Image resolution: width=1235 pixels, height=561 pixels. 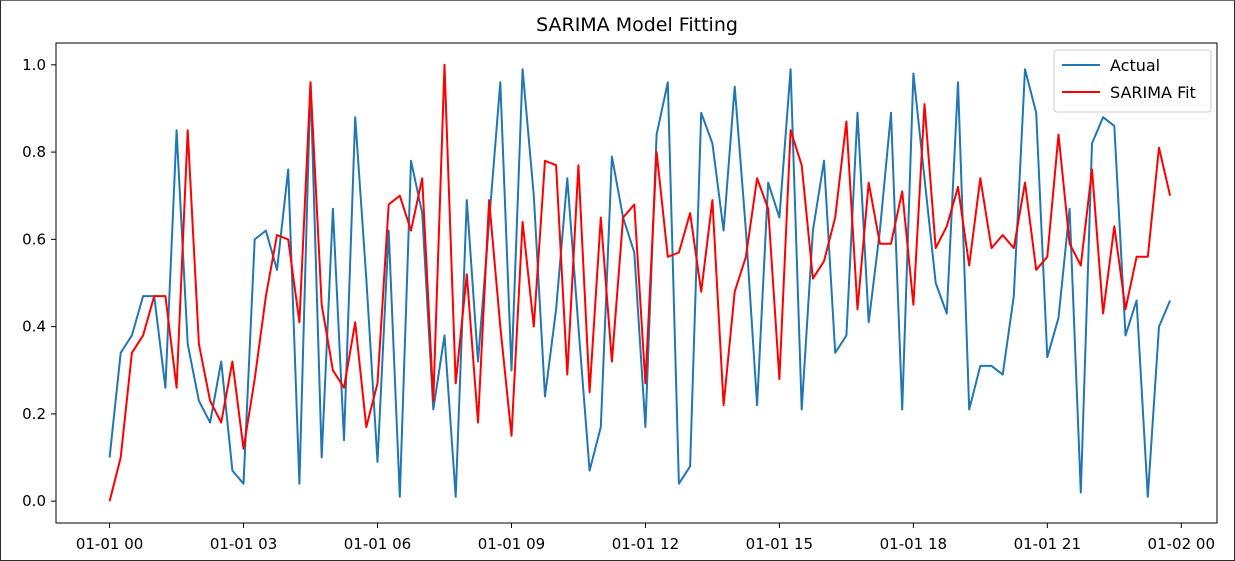 I want to click on x-tick-label: 01-01 18, so click(x=913, y=544).